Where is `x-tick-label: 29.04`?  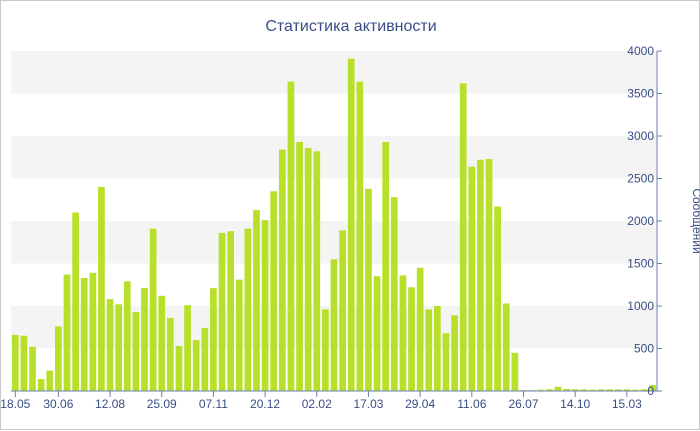 x-tick-label: 29.04 is located at coordinates (420, 404).